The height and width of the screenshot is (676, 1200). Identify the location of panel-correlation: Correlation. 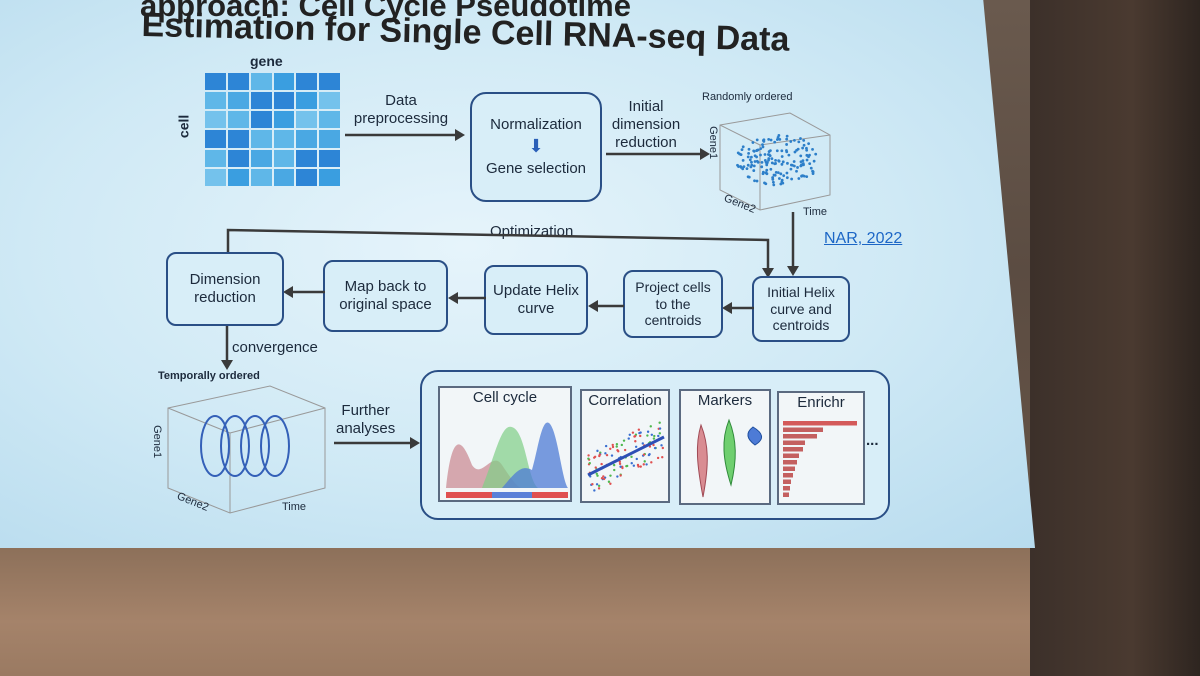
(625, 446).